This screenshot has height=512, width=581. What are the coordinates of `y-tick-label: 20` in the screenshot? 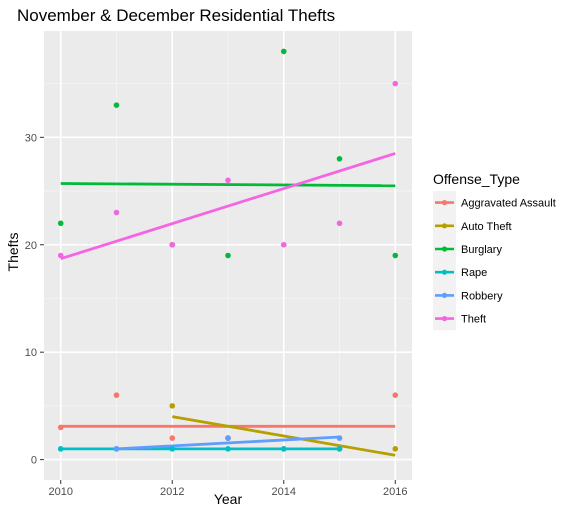 It's located at (31, 246).